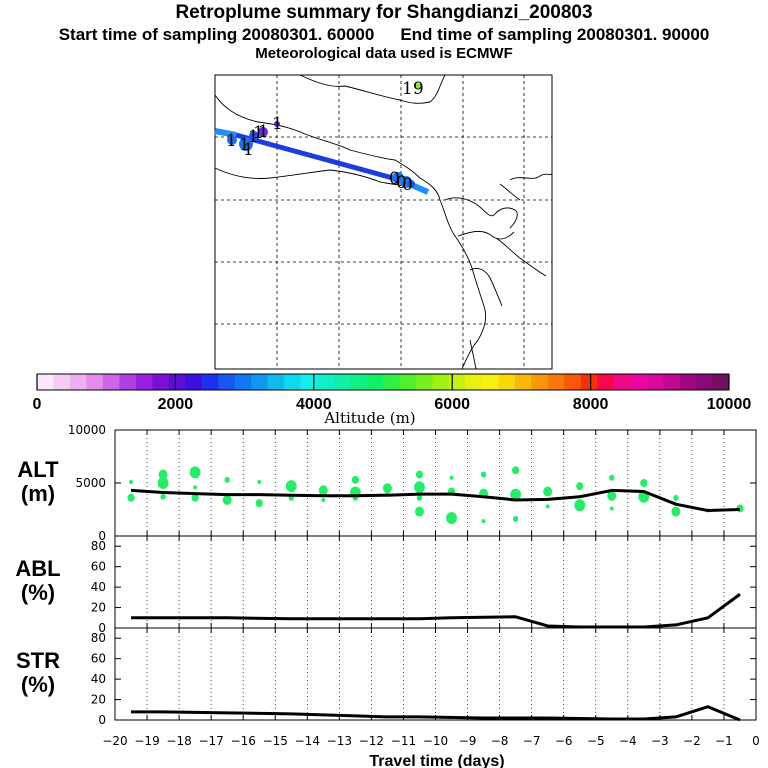 This screenshot has width=768, height=768. I want to click on x-tick-label: −14, so click(307, 741).